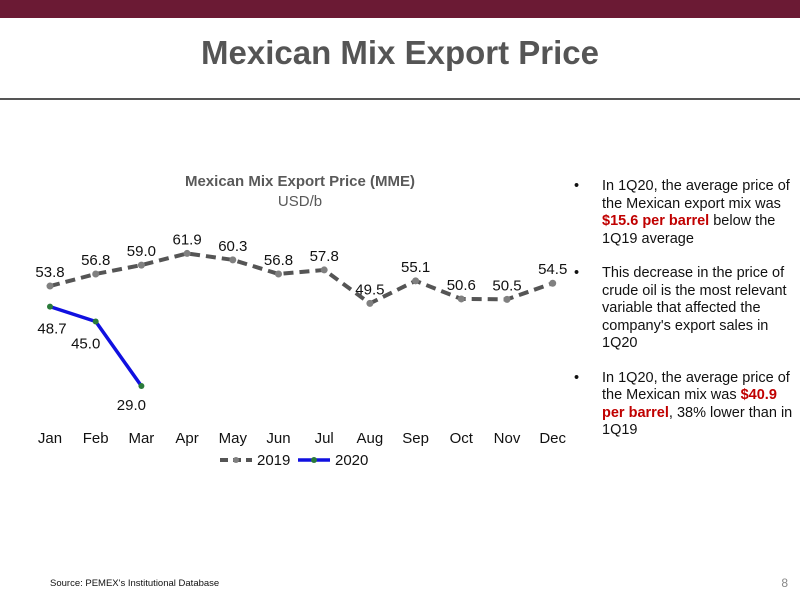 The height and width of the screenshot is (600, 800). I want to click on point-2020-Feb, so click(95, 321).